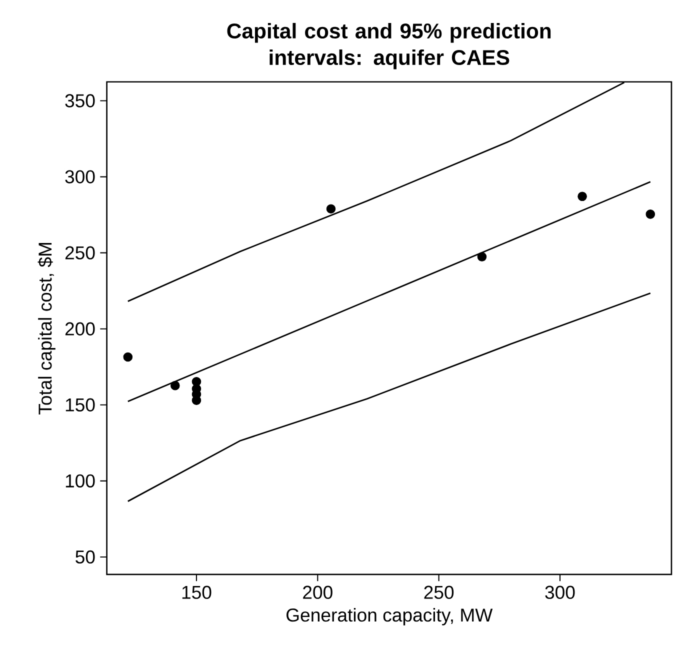 The height and width of the screenshot is (648, 676). I want to click on y-tick-label: 300, so click(80, 177).